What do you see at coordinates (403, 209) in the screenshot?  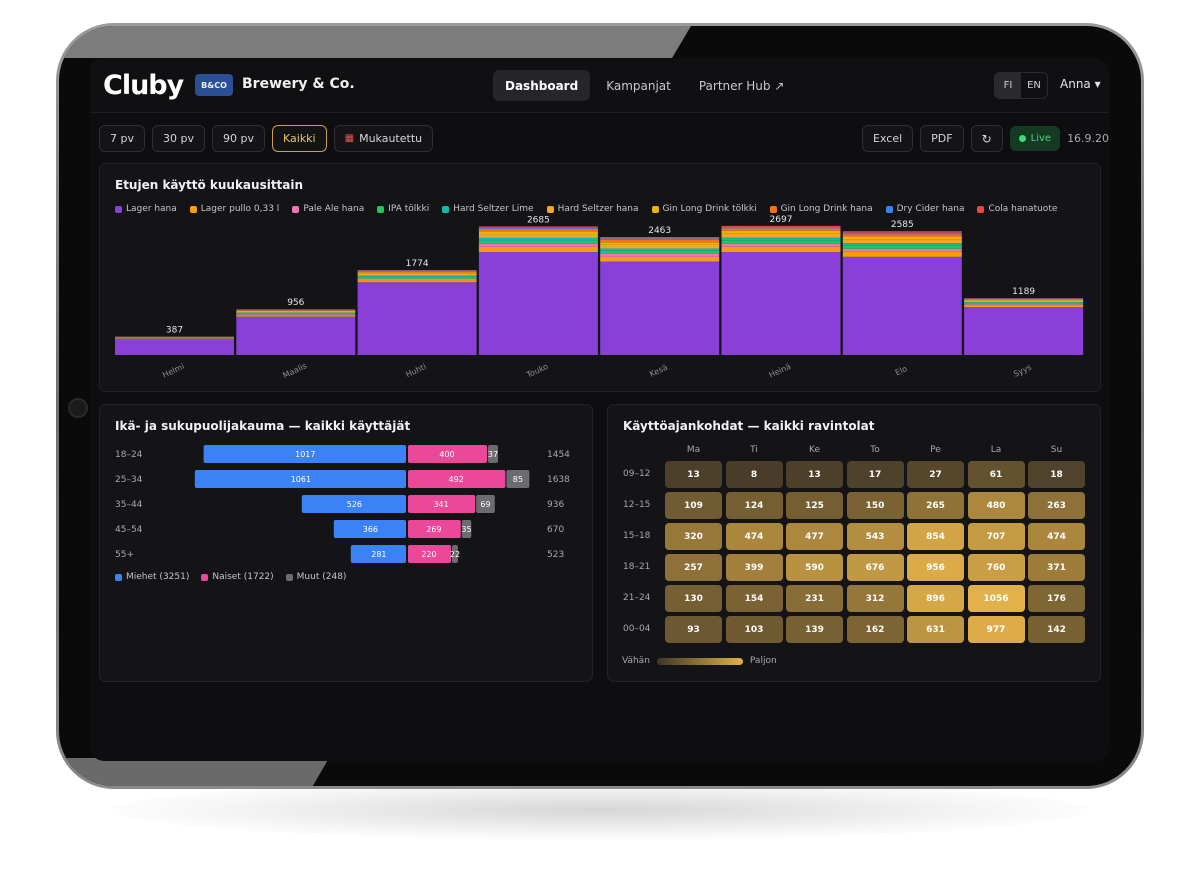 I see `legend-item-3: IPA tölkki` at bounding box center [403, 209].